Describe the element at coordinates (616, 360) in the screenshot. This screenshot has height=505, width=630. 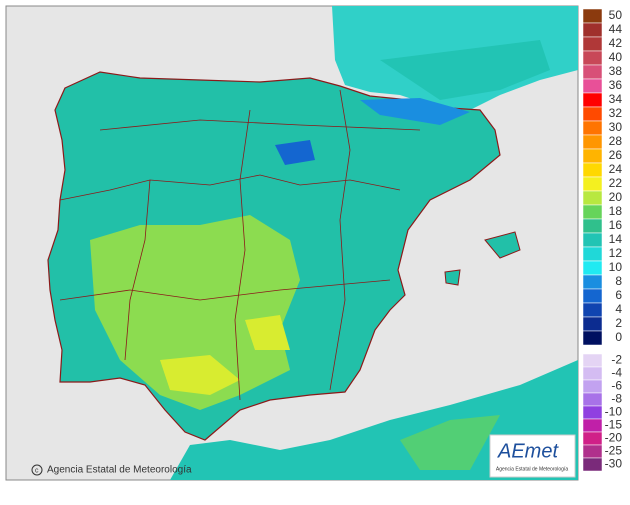
I see `legend-label: -2` at that location.